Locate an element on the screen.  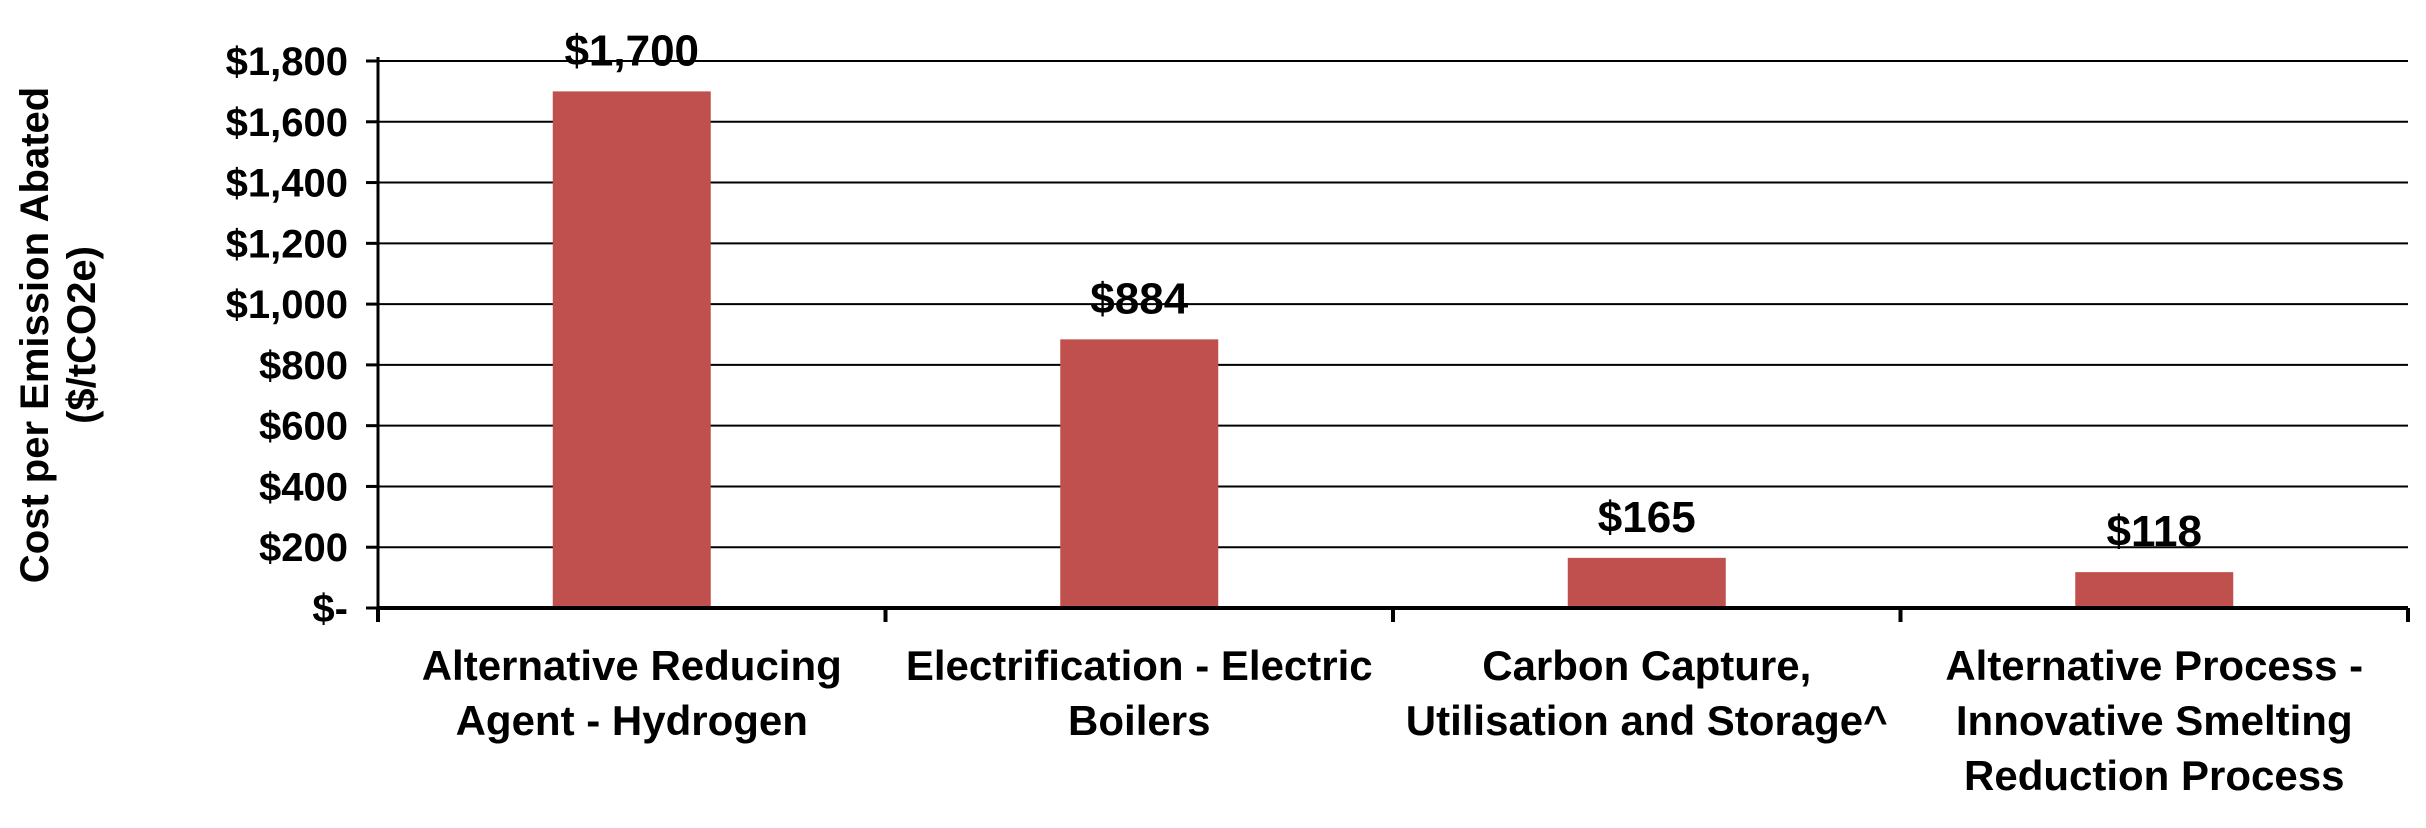
y-tick-label: $800 is located at coordinates (303, 366).